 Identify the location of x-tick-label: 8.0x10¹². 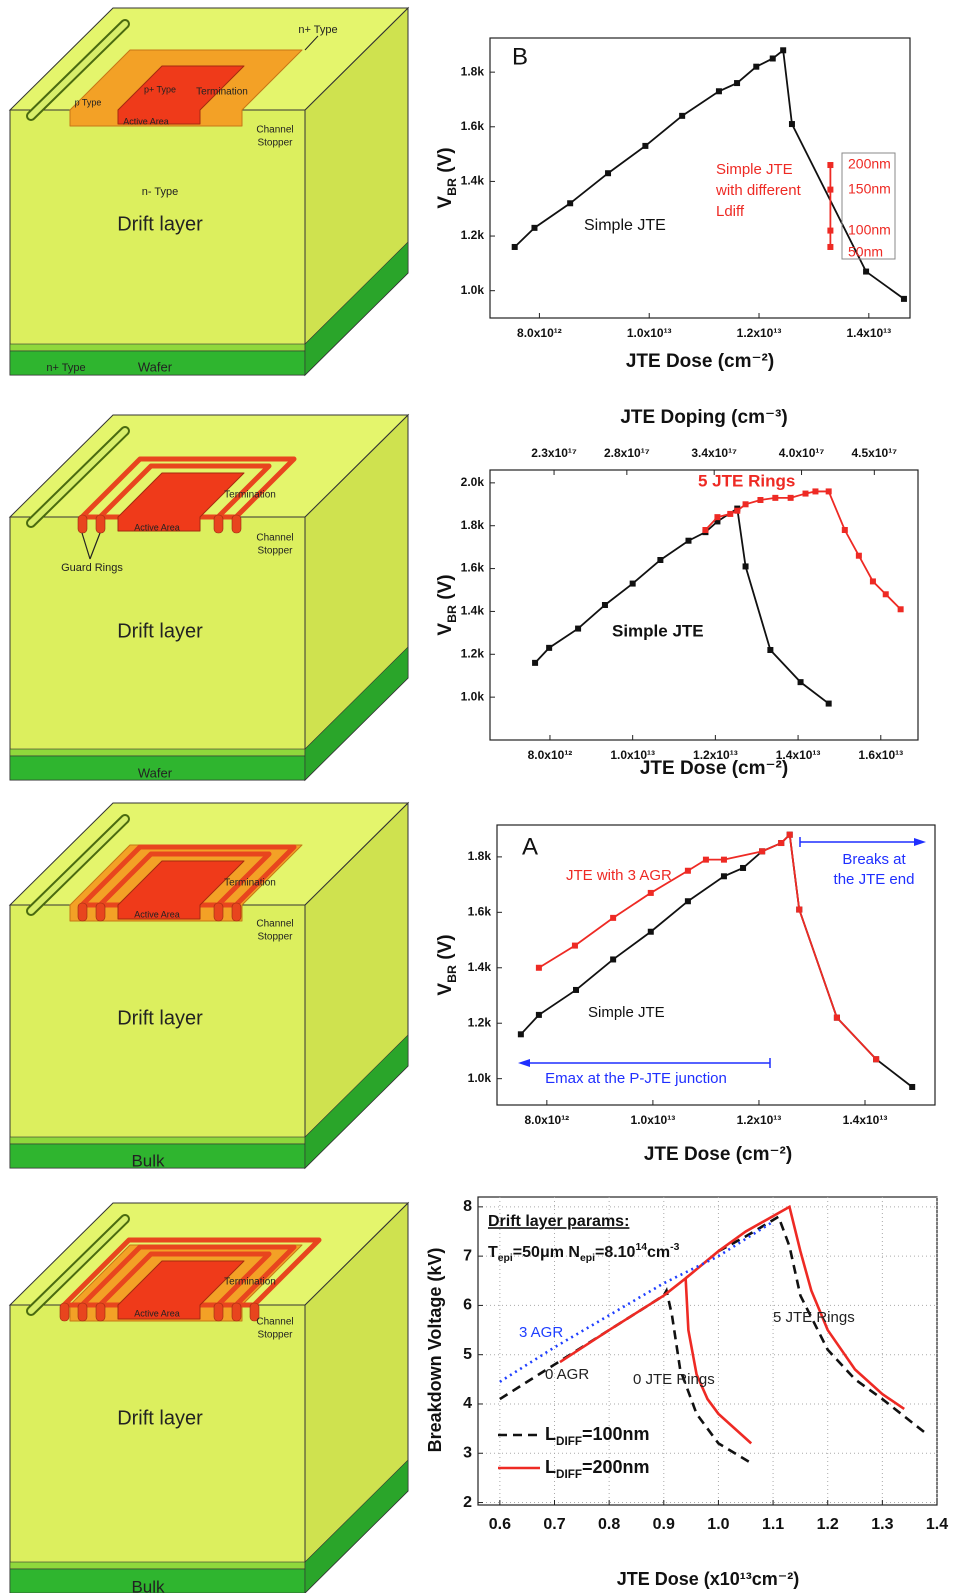
(550, 755).